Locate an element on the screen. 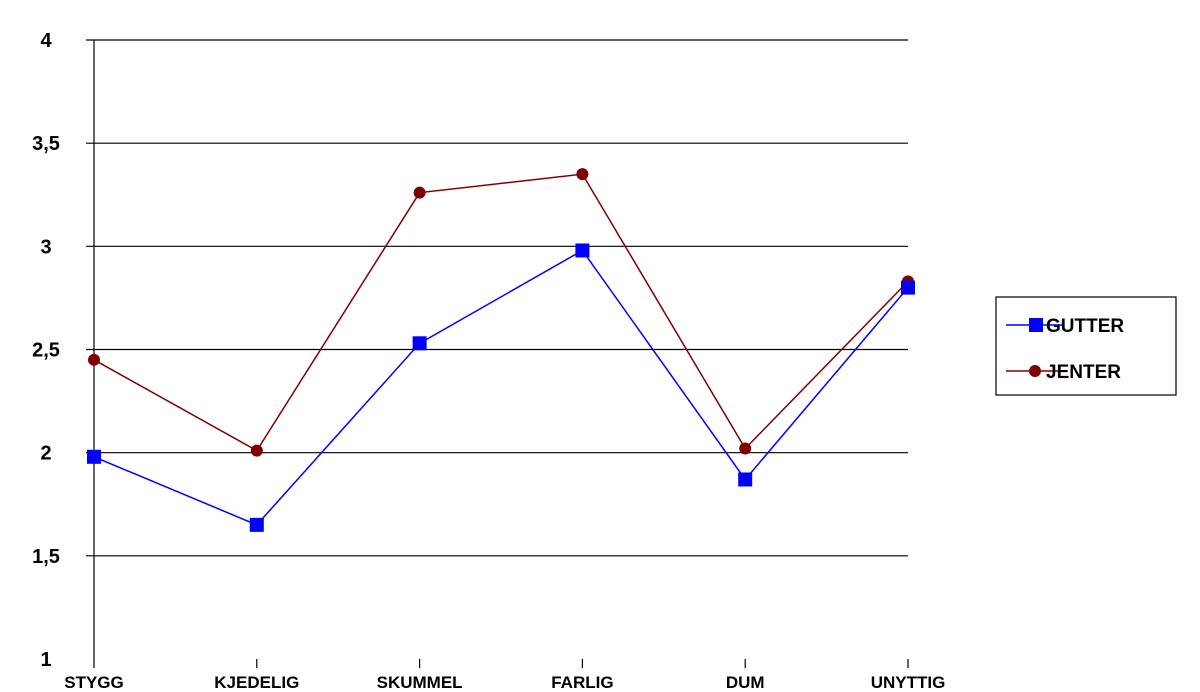  legend-marker-jenter is located at coordinates (1035, 371).